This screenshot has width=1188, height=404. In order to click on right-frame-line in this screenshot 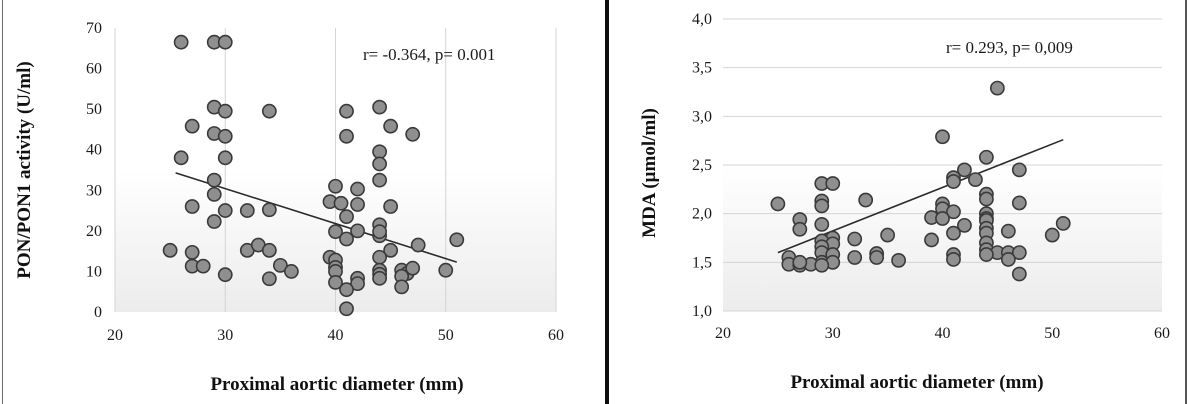, I will do `click(1186, 202)`.